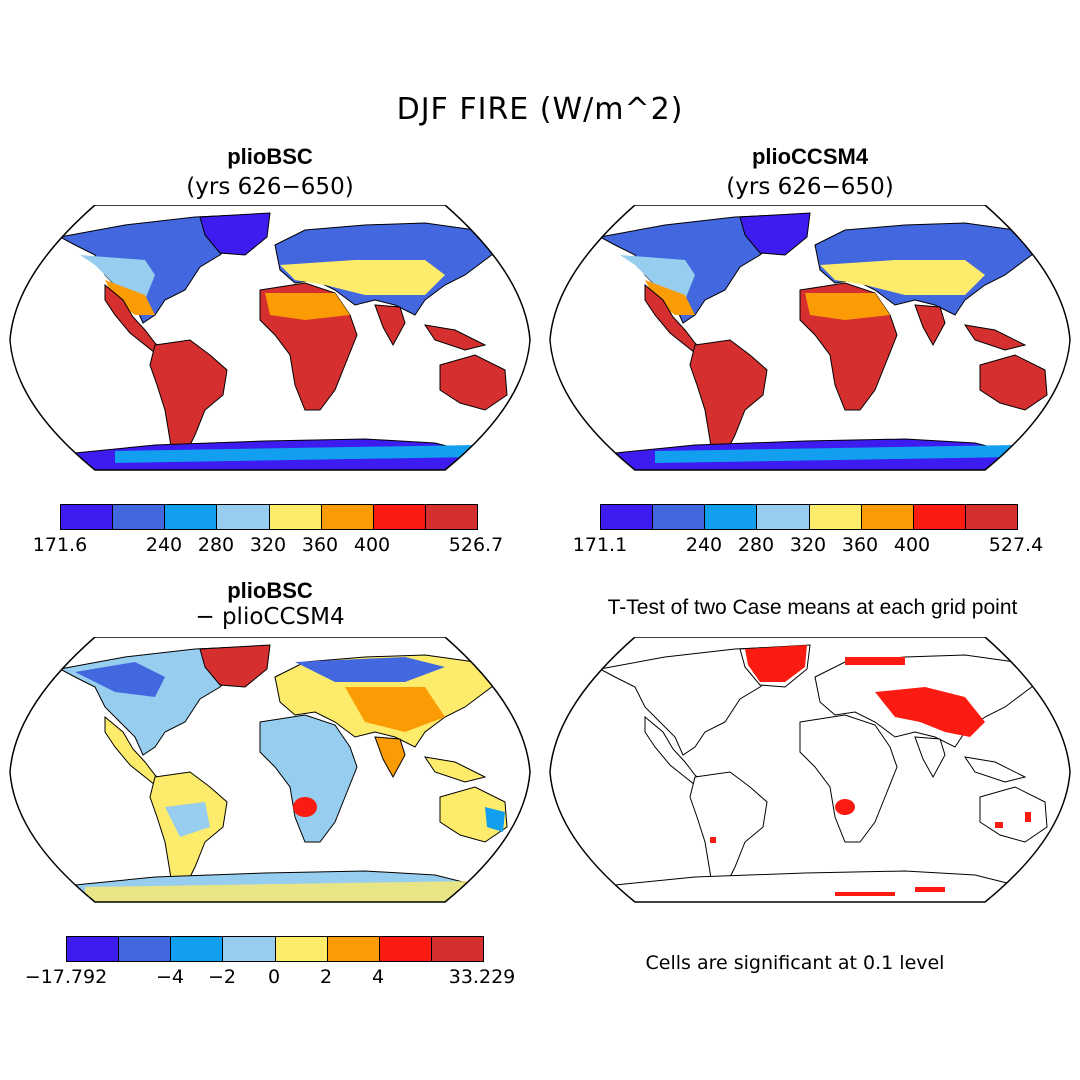 The width and height of the screenshot is (1080, 1080). I want to click on panel-b-colorbar, so click(809, 517).